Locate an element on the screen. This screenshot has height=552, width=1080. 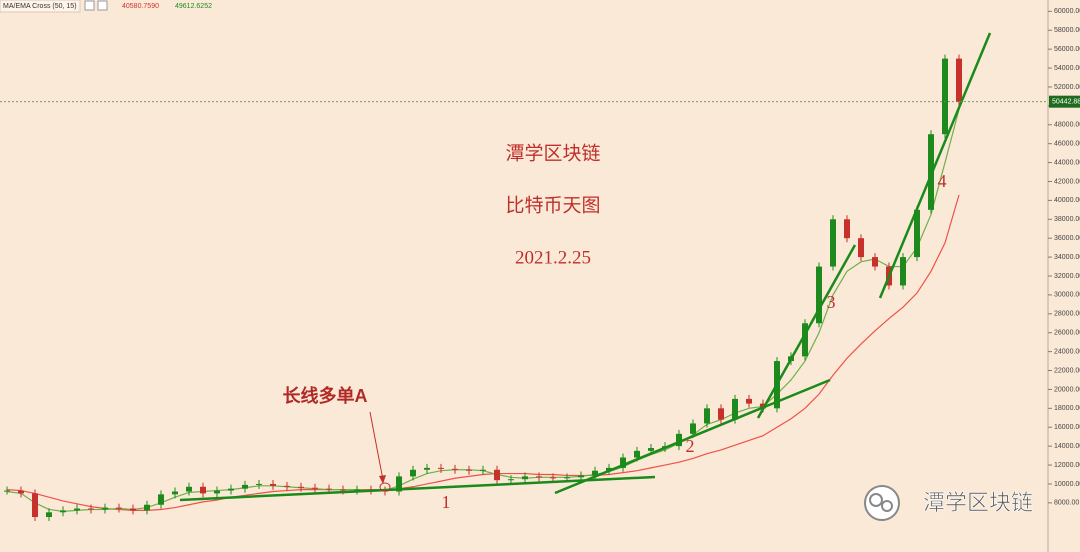
y-tick-label: 22000.00 is located at coordinates (1067, 370).